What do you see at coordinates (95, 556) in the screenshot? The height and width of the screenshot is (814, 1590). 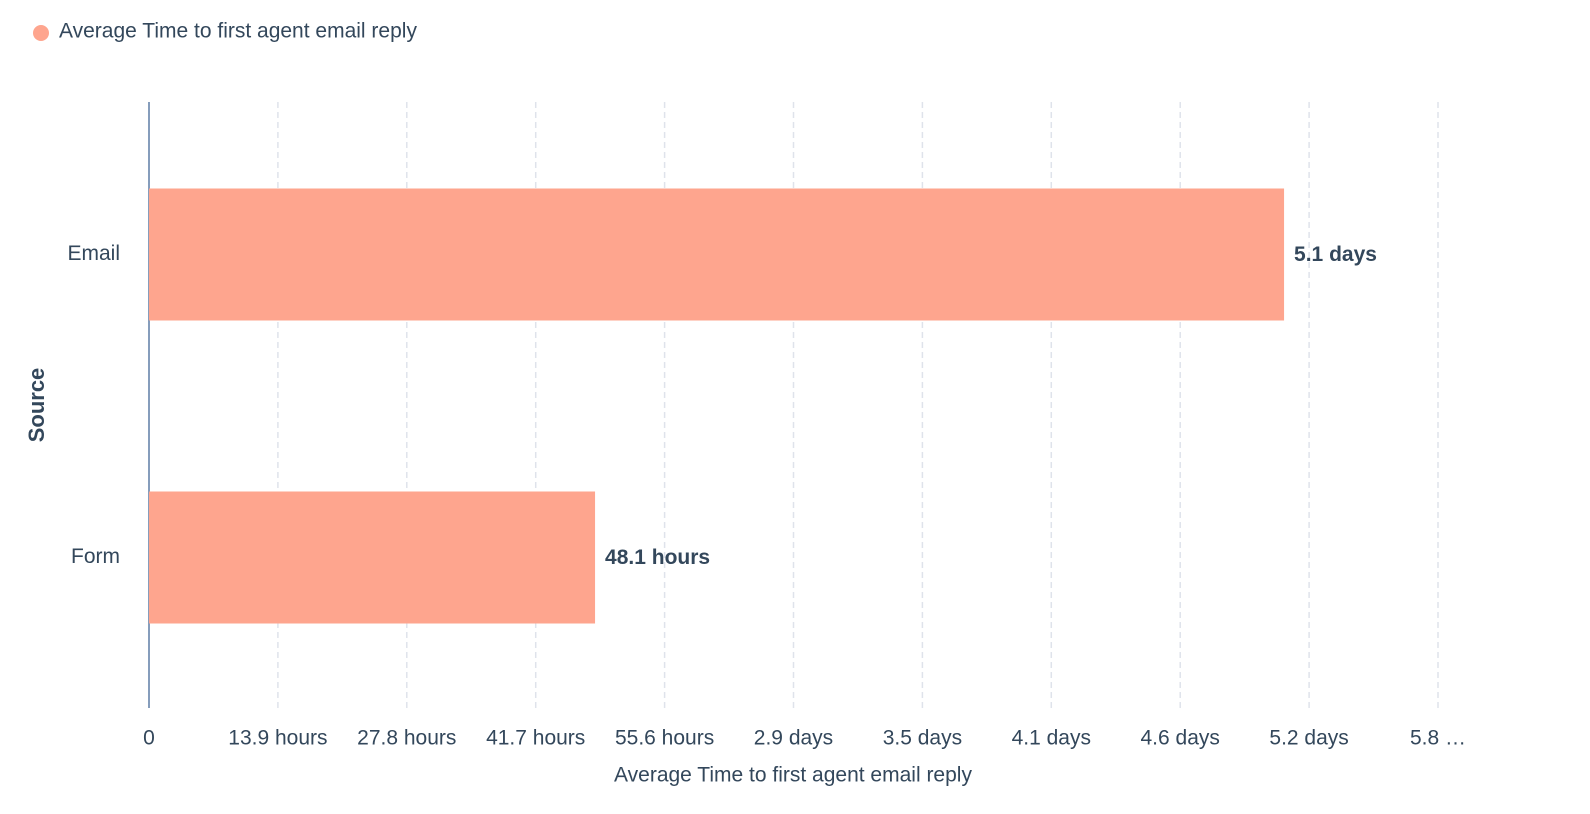 I see `y-tick-label: Form` at bounding box center [95, 556].